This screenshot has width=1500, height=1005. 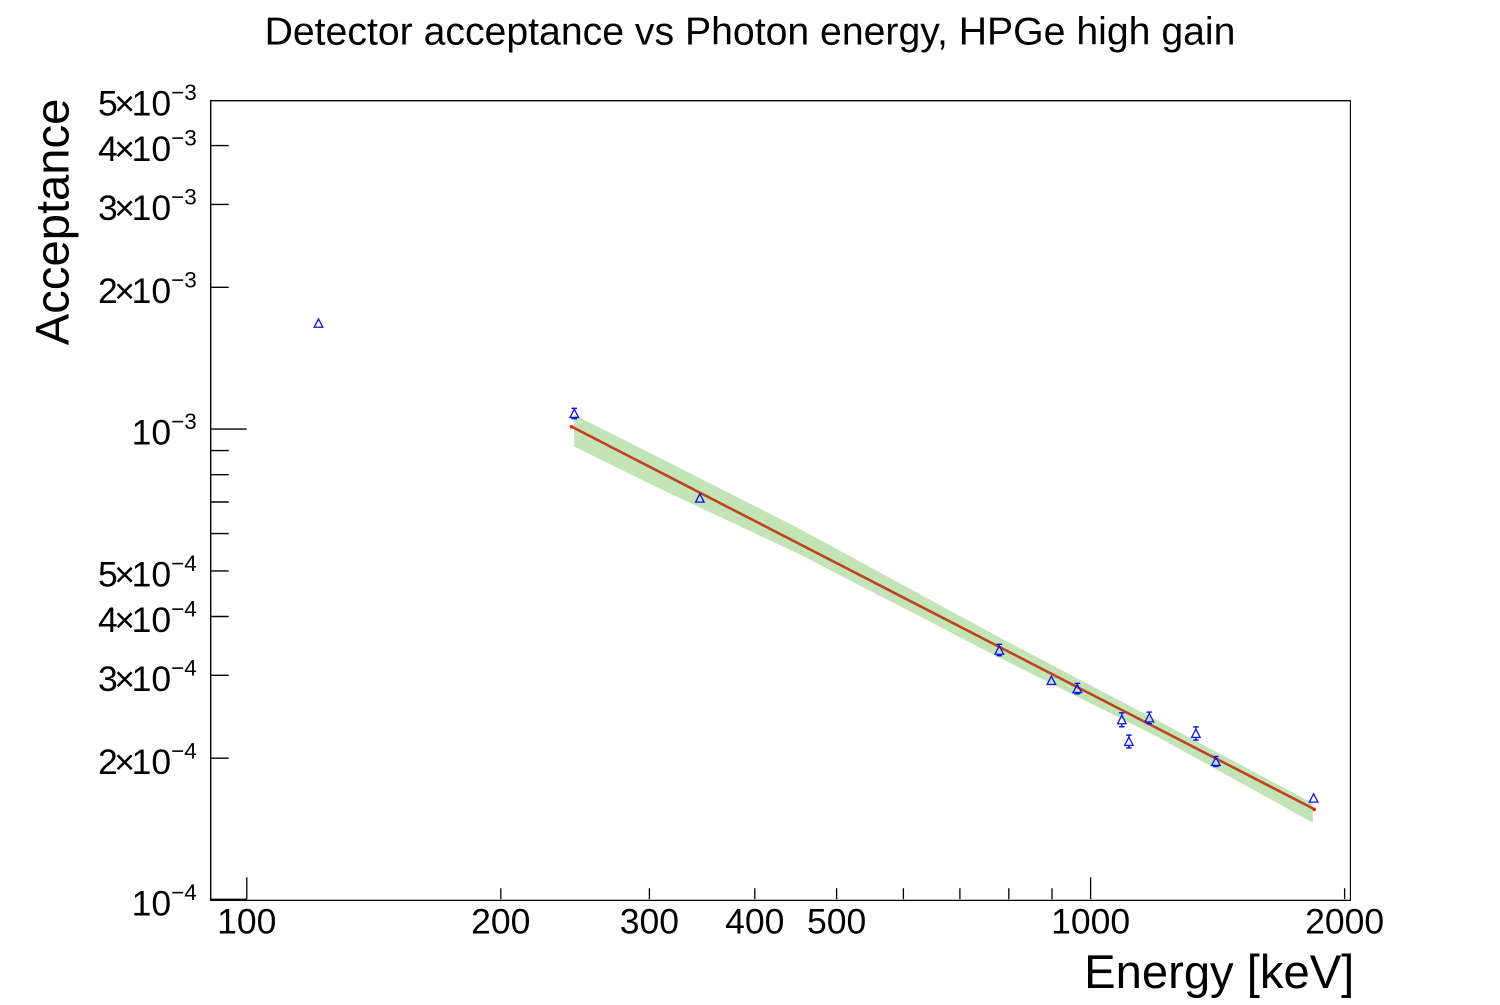 What do you see at coordinates (147, 573) in the screenshot?
I see `svg-text: 5×10⁻⁴` at bounding box center [147, 573].